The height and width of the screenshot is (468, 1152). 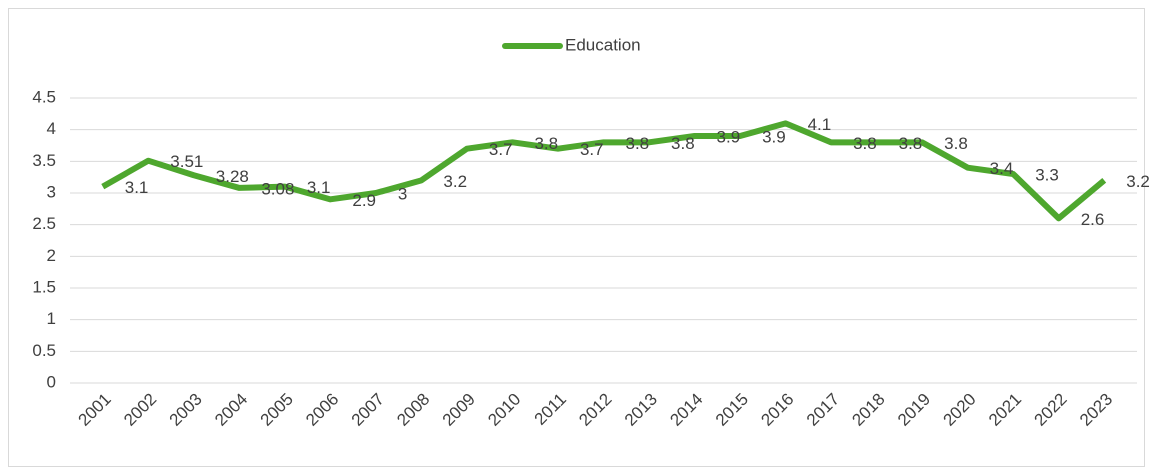 What do you see at coordinates (1002, 168) in the screenshot?
I see `data-label: 3.4` at bounding box center [1002, 168].